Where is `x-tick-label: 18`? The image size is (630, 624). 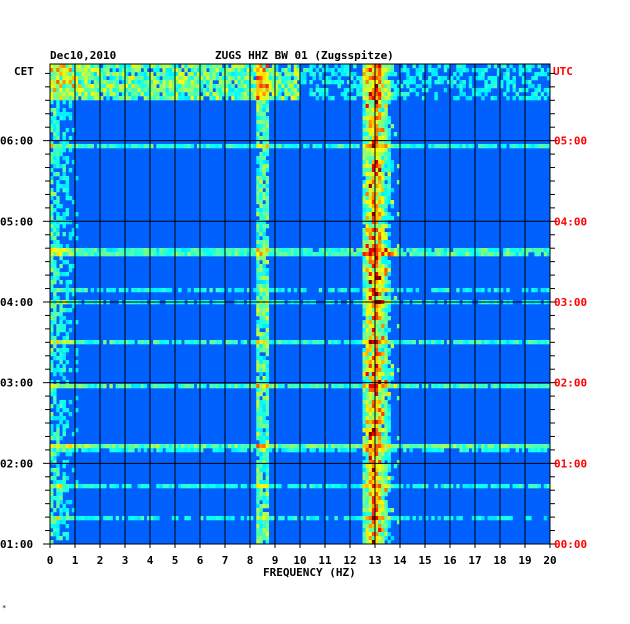
x-tick-label: 18 is located at coordinates (499, 560).